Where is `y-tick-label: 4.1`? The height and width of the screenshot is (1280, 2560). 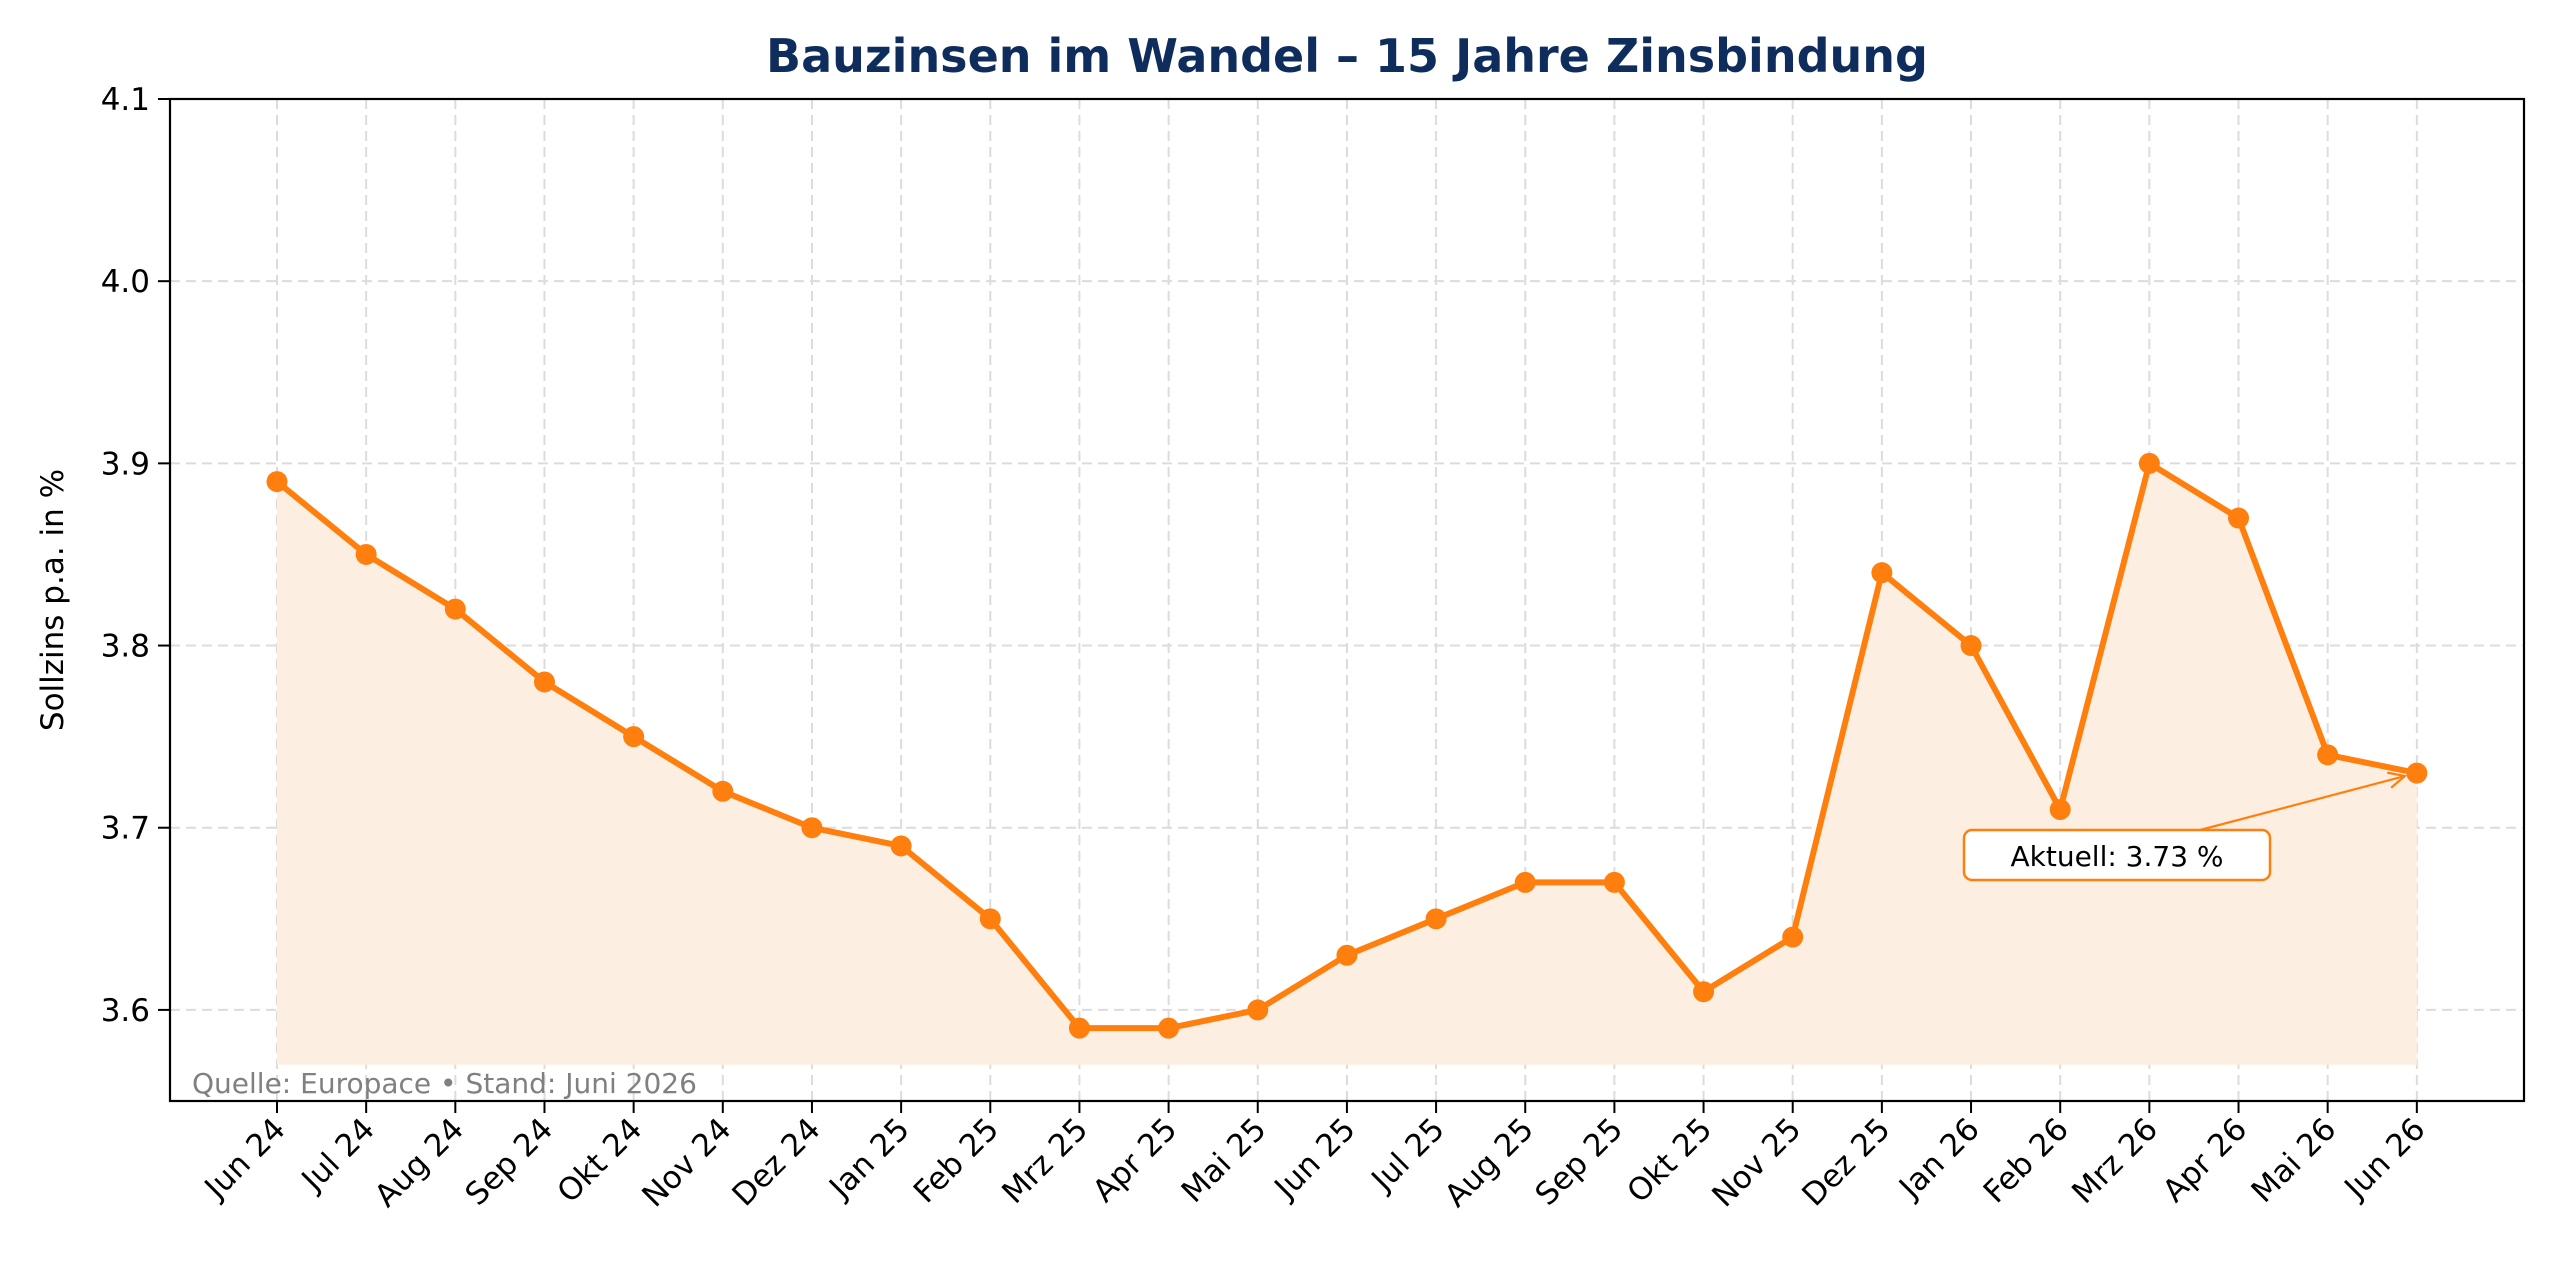 y-tick-label: 4.1 is located at coordinates (125, 100).